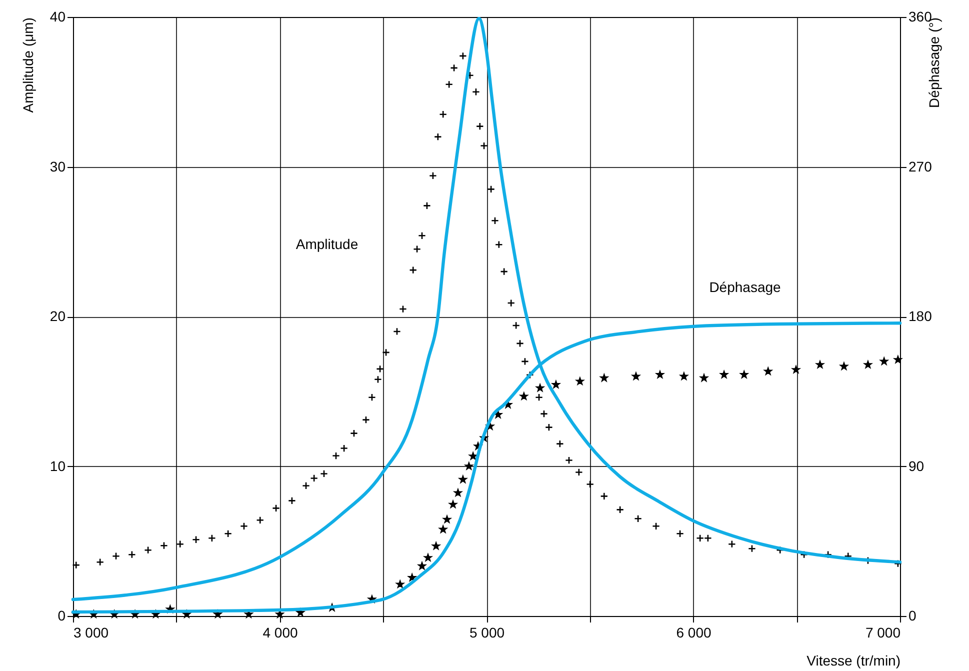  I want to click on x-axis-title: Vitesse (tr/min), so click(853, 660).